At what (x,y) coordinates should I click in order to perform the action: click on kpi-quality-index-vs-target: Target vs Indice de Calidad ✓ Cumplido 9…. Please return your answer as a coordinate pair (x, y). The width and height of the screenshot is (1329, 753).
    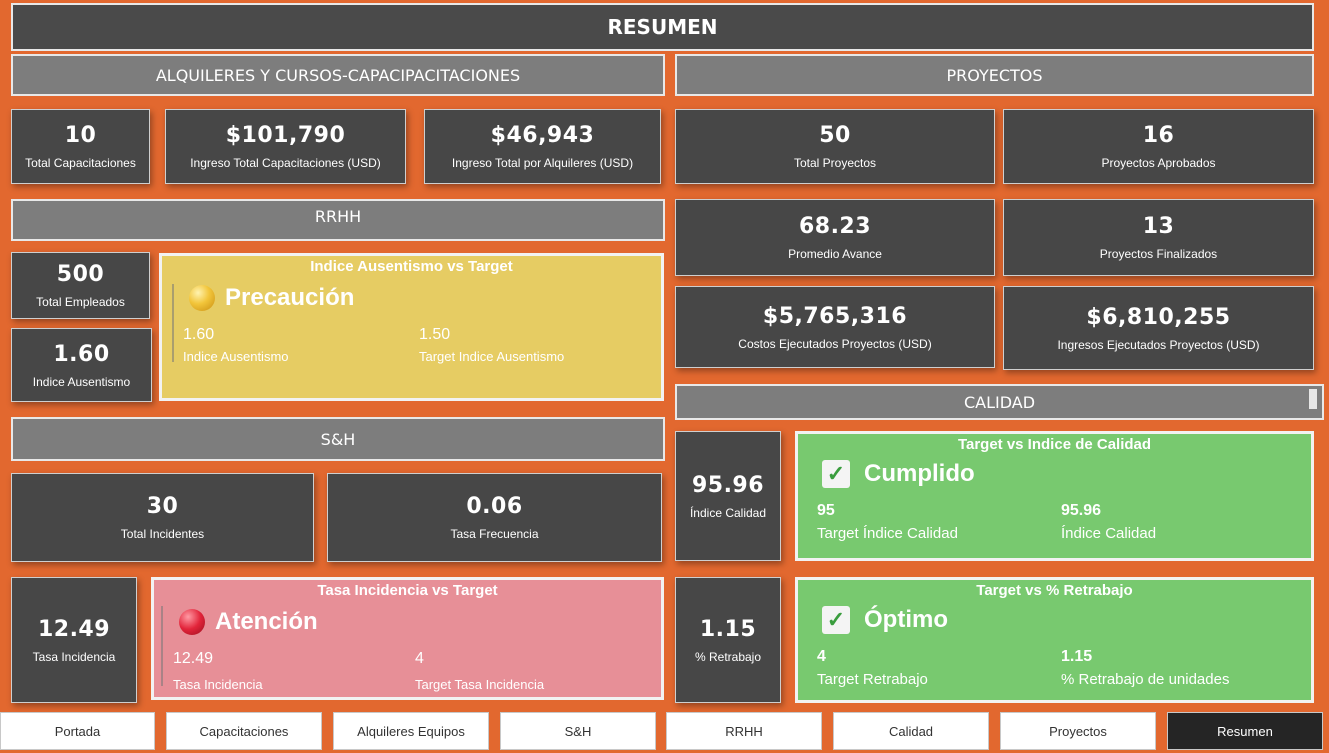
    Looking at the image, I should click on (1054, 496).